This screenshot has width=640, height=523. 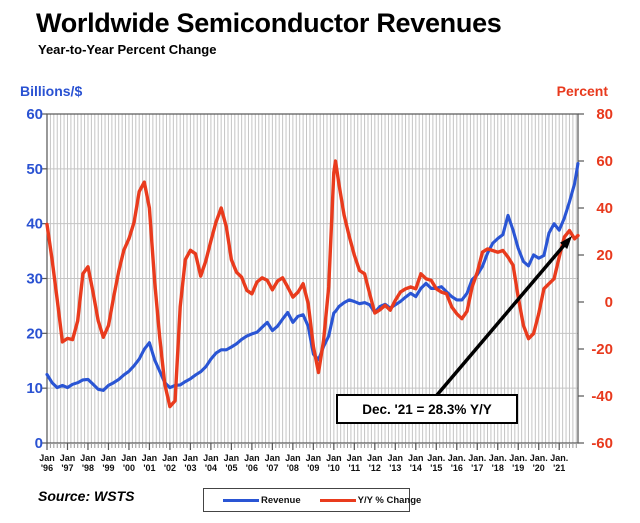 What do you see at coordinates (39, 443) in the screenshot?
I see `left-axis-tick-label: 0` at bounding box center [39, 443].